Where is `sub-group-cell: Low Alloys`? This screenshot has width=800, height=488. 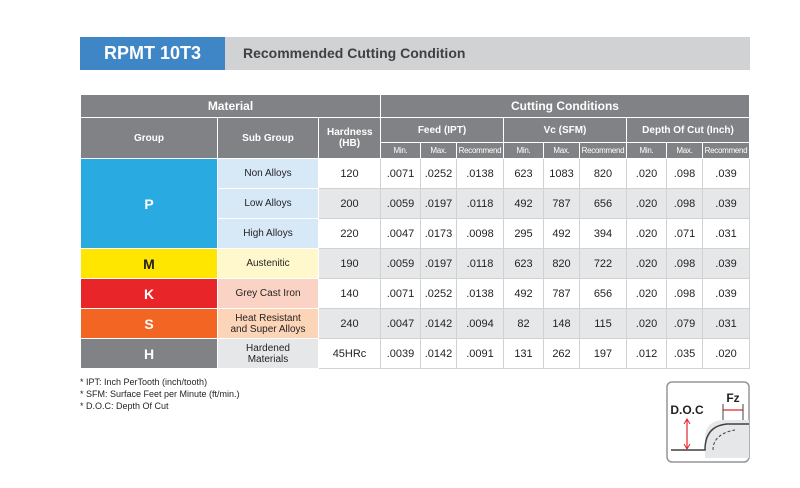
sub-group-cell: Low Alloys is located at coordinates (268, 203).